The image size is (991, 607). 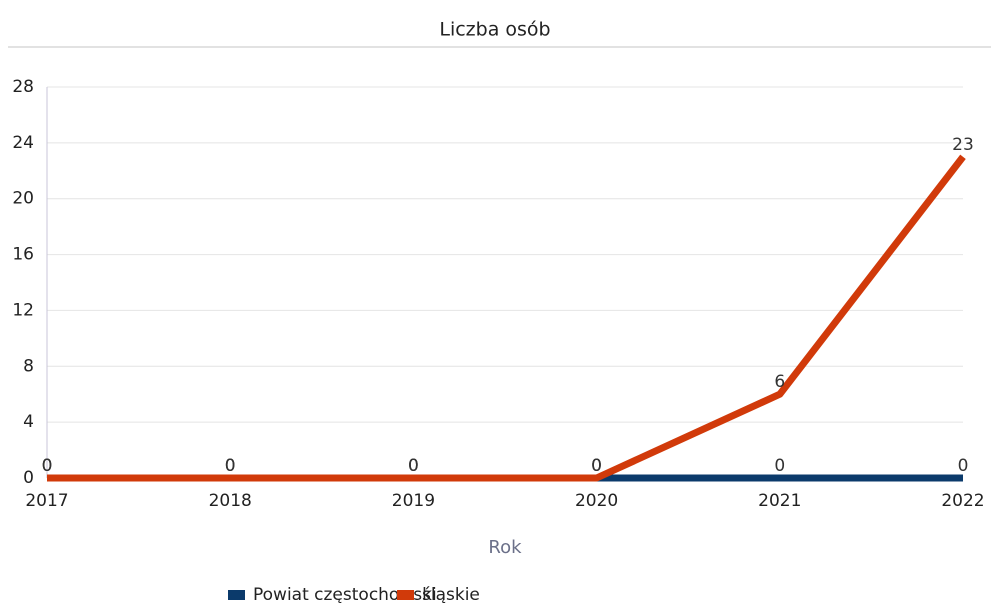 What do you see at coordinates (46, 501) in the screenshot?
I see `x-tick-label: 2017` at bounding box center [46, 501].